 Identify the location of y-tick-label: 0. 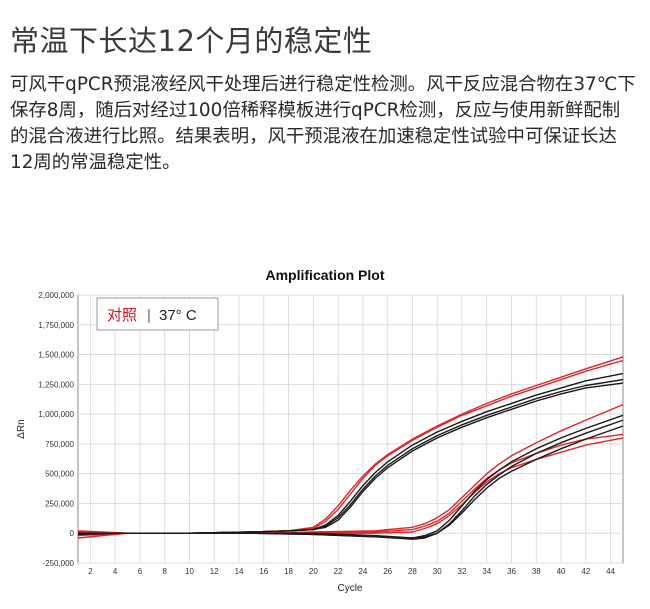
(72, 533).